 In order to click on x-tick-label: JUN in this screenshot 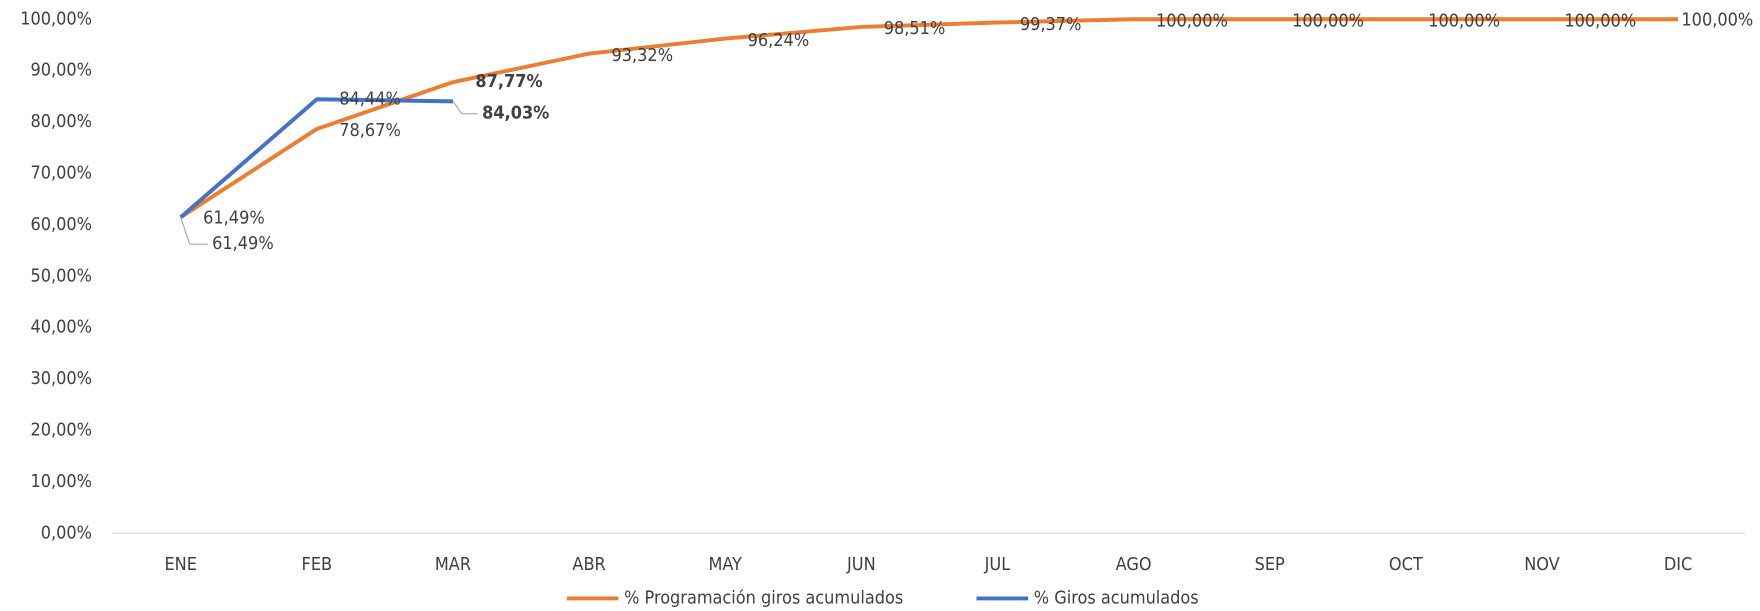, I will do `click(861, 564)`.